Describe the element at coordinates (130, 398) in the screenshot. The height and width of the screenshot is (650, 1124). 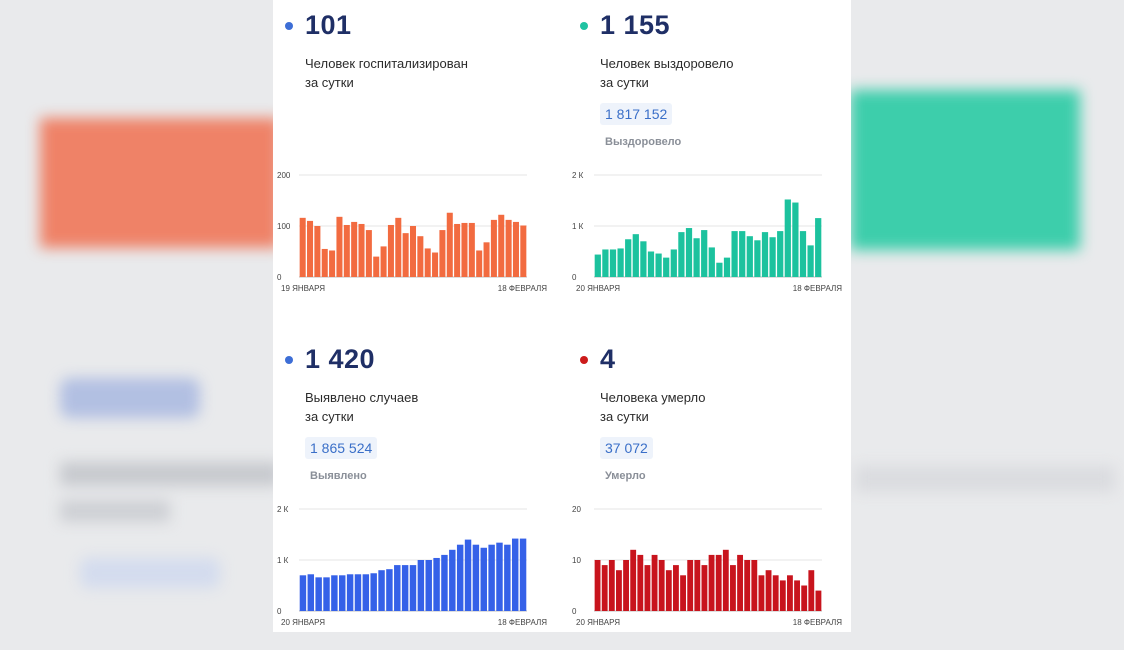
I see `blurred-badge` at that location.